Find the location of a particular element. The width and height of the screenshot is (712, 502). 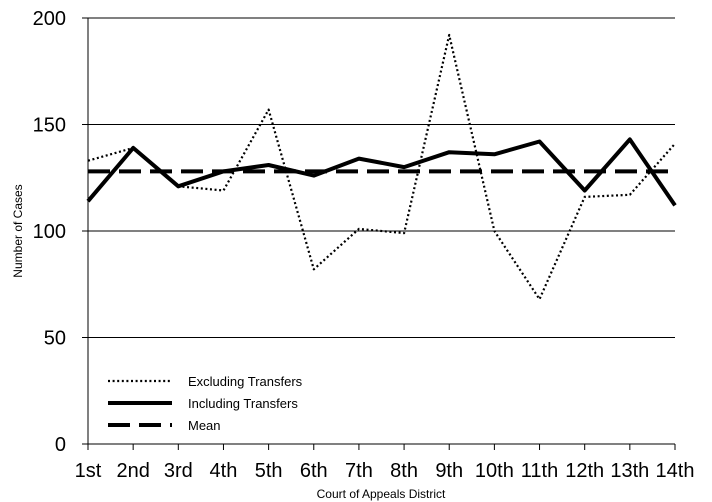

y-tick-label: 200 is located at coordinates (49, 19).